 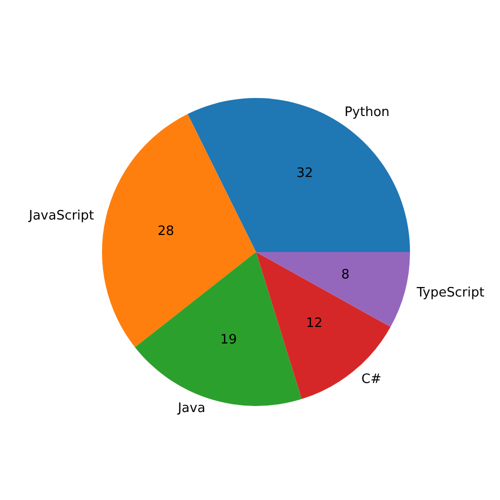 I want to click on data-label: 32, so click(x=304, y=173).